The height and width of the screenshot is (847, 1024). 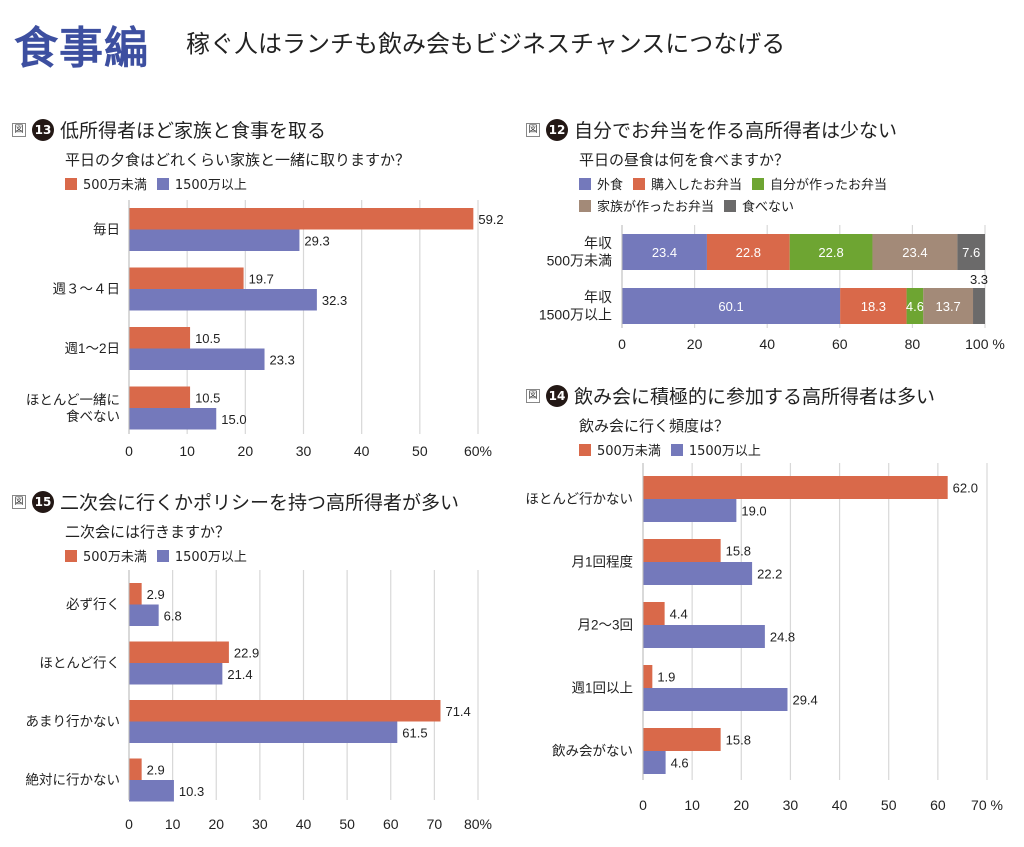 I want to click on data-label: 23.3, so click(x=282, y=359).